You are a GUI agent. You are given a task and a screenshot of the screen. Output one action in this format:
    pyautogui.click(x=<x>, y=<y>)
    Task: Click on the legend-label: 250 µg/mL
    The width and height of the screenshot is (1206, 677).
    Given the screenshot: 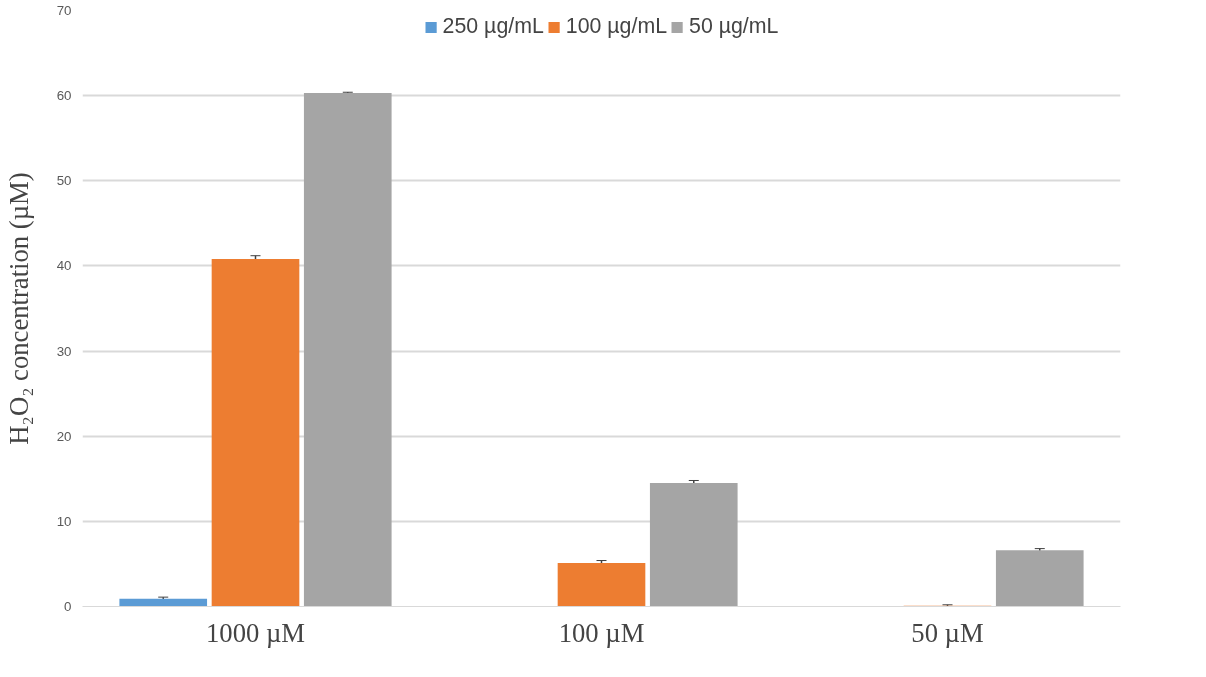 What is the action you would take?
    pyautogui.click(x=493, y=26)
    